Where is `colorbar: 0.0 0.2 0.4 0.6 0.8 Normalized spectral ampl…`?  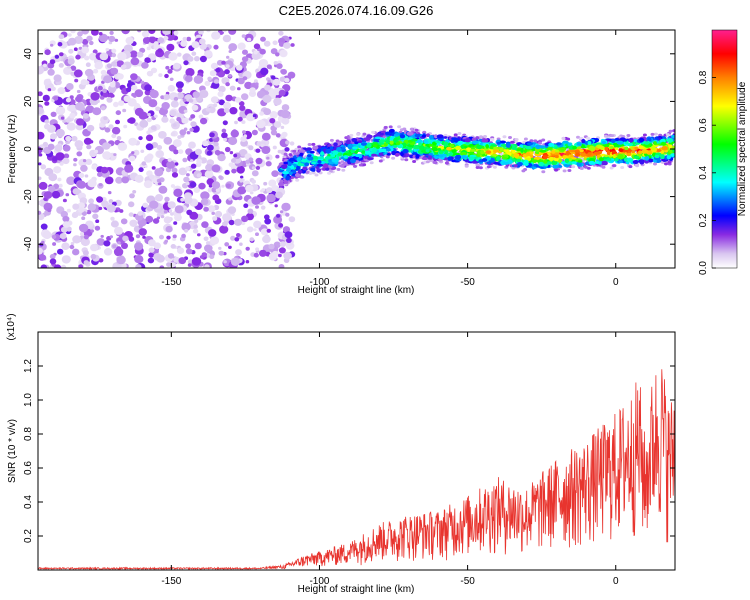 colorbar: 0.0 0.2 0.4 0.6 0.8 Normalized spectral ampl… is located at coordinates (723, 152).